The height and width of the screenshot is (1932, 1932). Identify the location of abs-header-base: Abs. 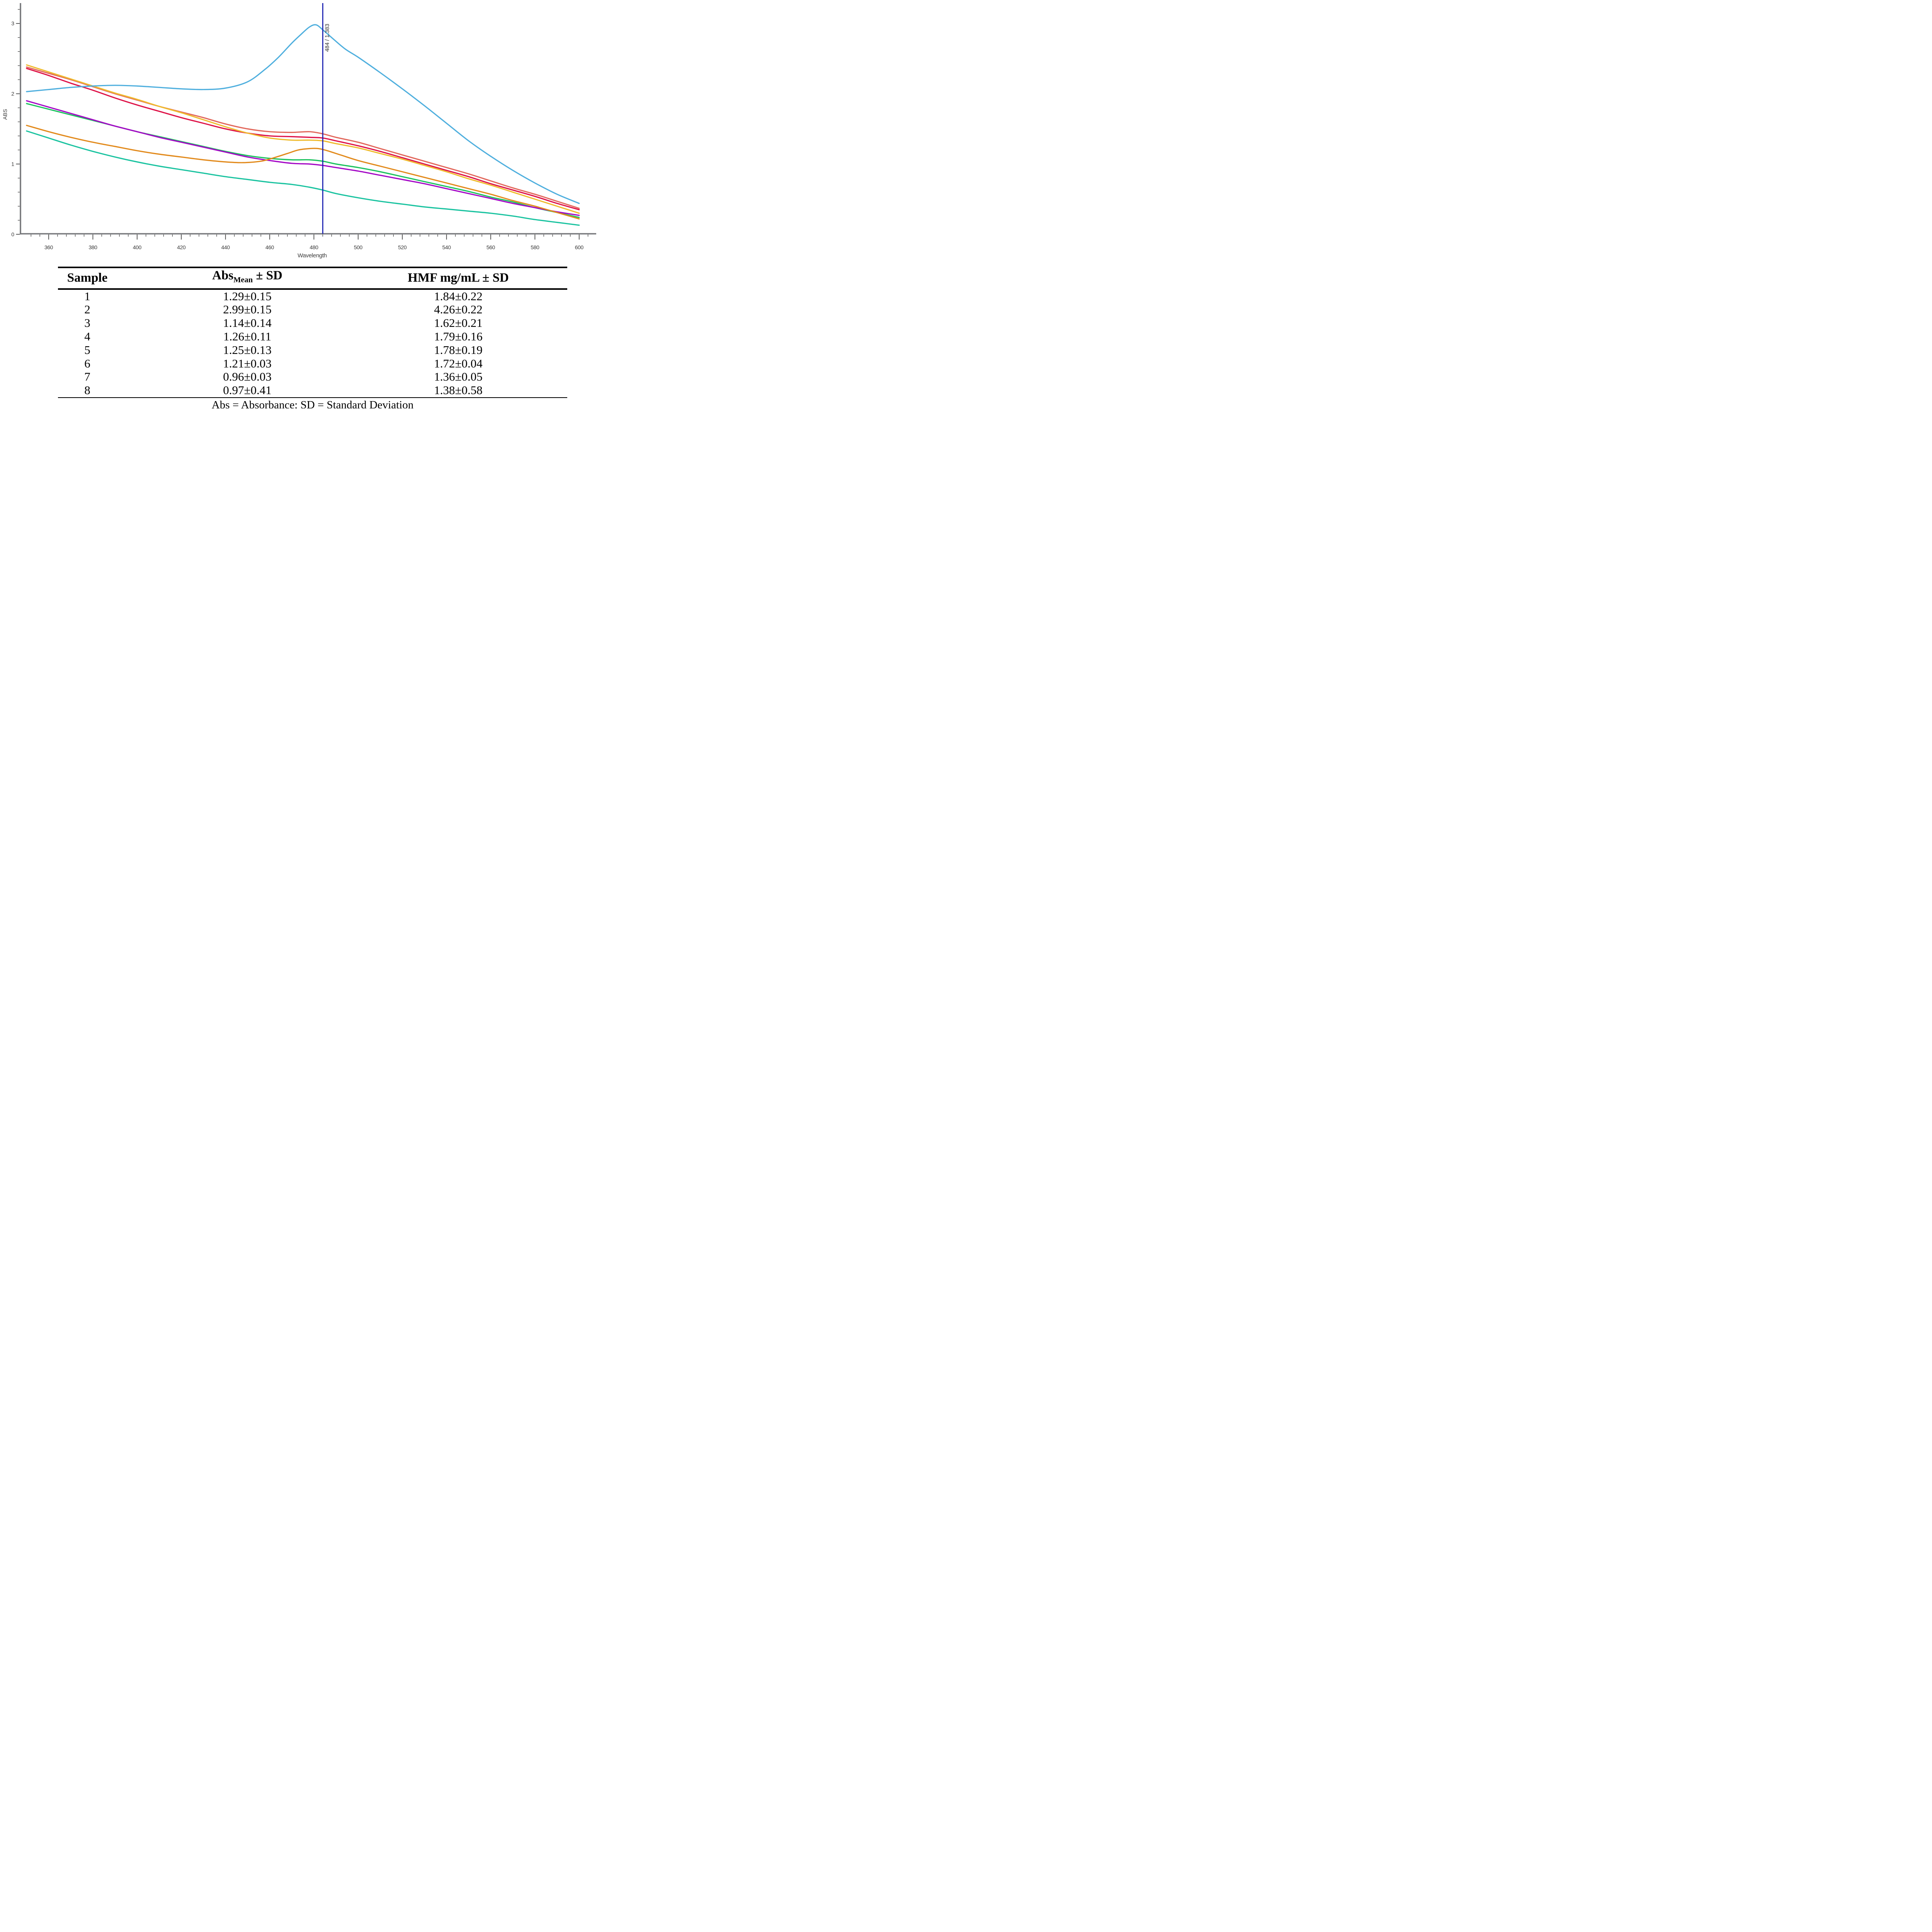
(223, 275).